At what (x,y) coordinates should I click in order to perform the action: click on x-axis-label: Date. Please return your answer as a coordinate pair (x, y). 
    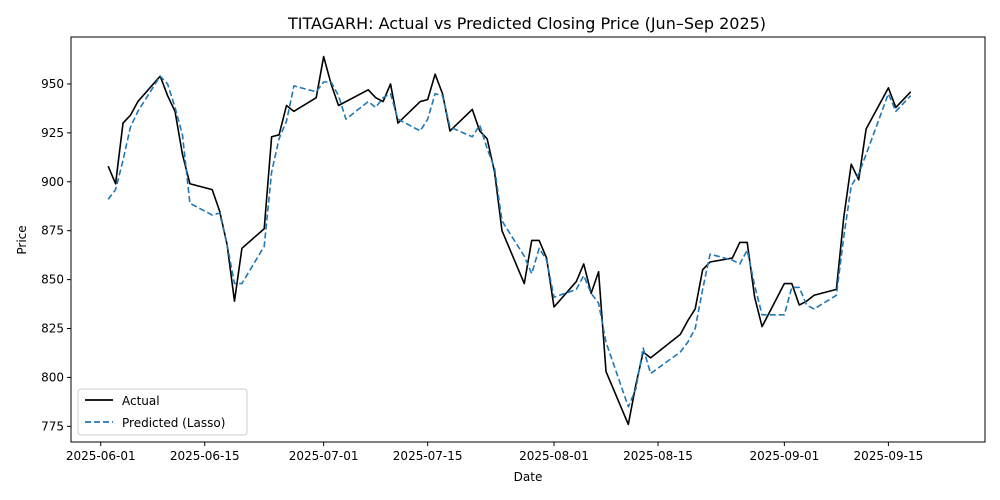
    Looking at the image, I should click on (528, 477).